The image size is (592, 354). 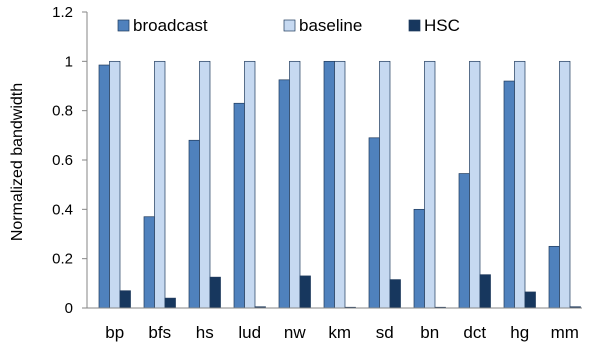 I want to click on legend-label-baseline: baseline, so click(x=330, y=25).